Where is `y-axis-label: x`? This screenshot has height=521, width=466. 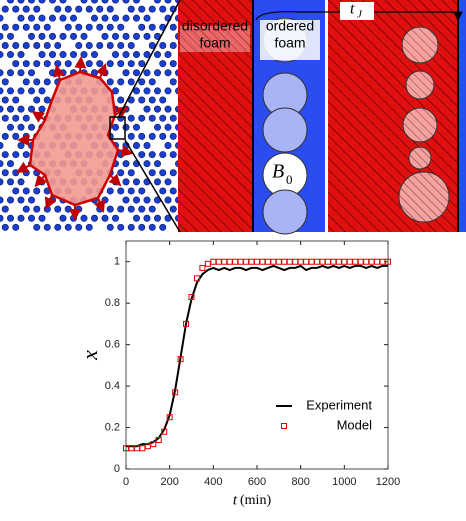
y-axis-label: x is located at coordinates (89, 355).